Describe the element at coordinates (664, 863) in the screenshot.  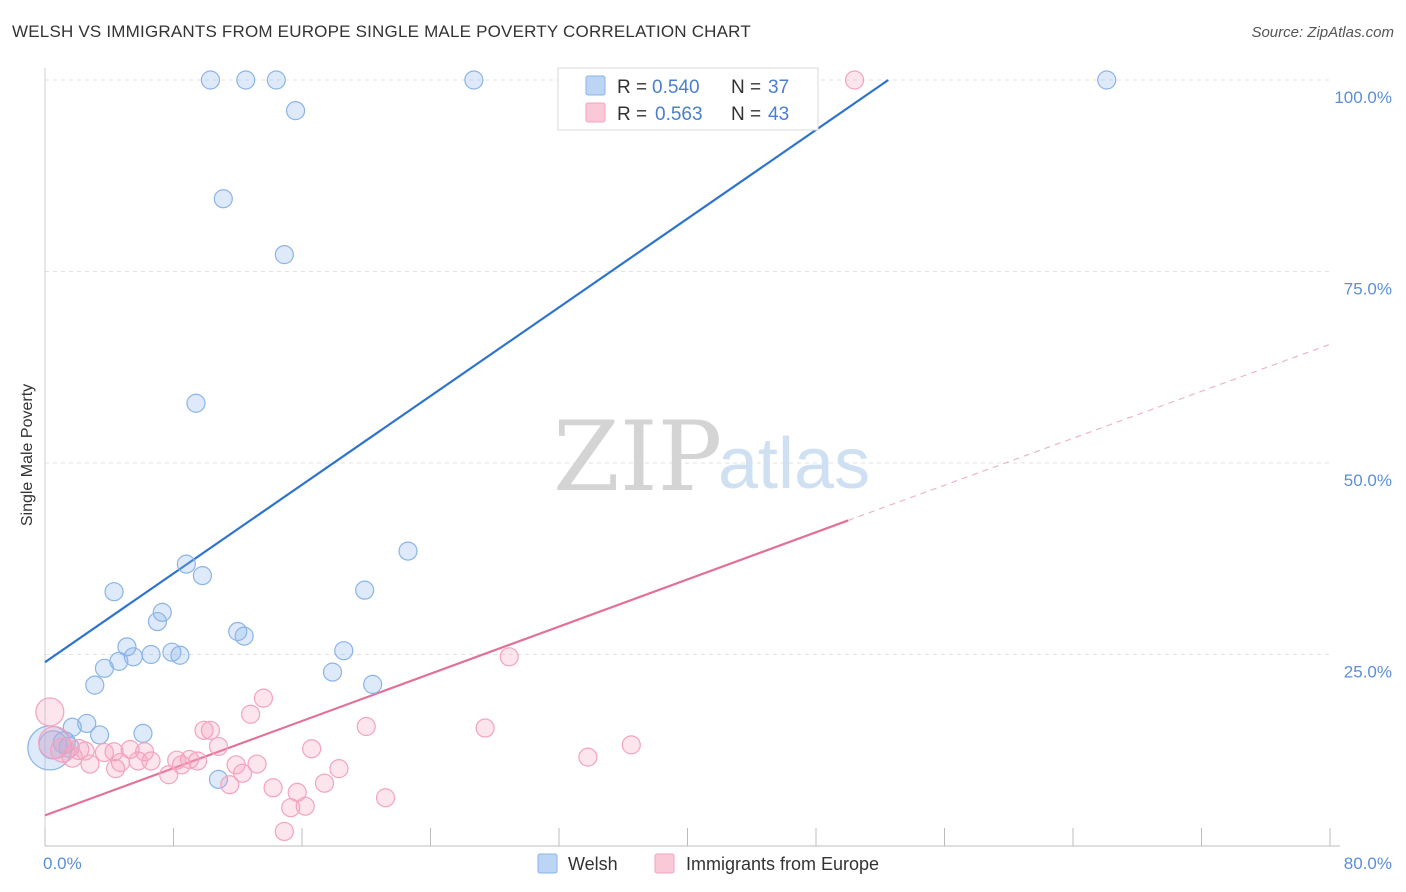
I see `bottom-legend-swatch-immigrants` at that location.